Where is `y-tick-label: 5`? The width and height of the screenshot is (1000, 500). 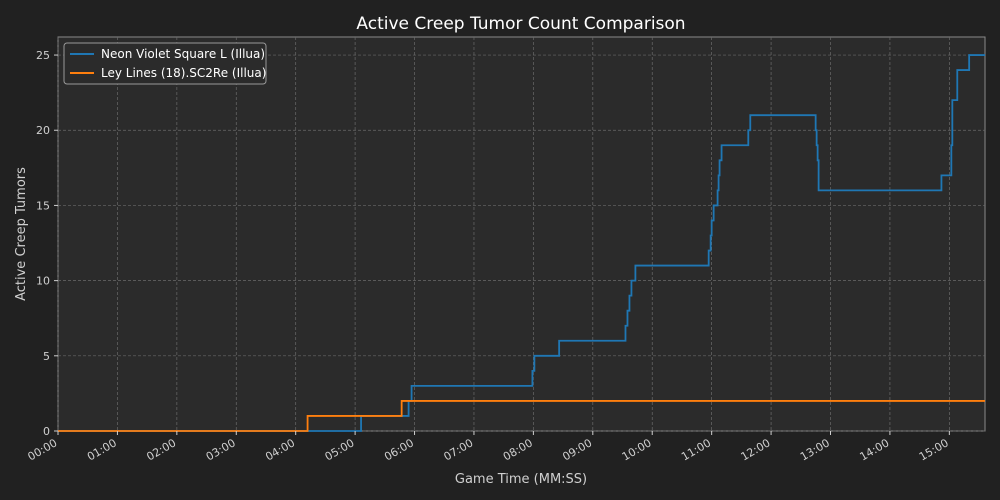 y-tick-label: 5 is located at coordinates (46, 356).